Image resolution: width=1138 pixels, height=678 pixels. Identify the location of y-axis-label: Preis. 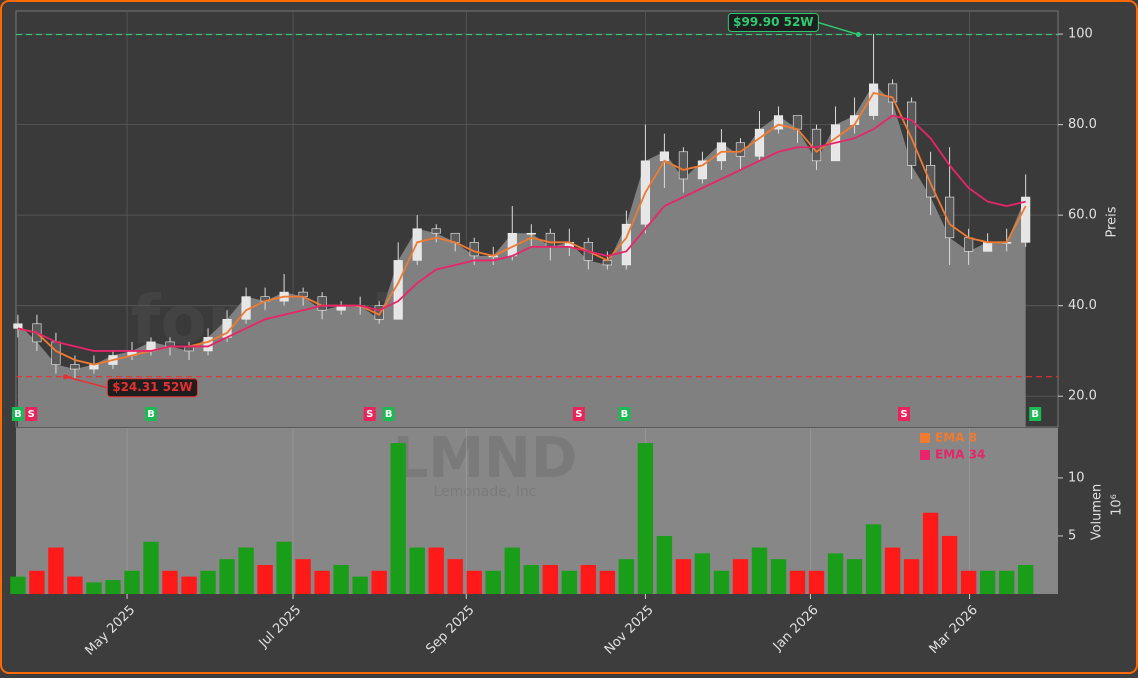
(1112, 221).